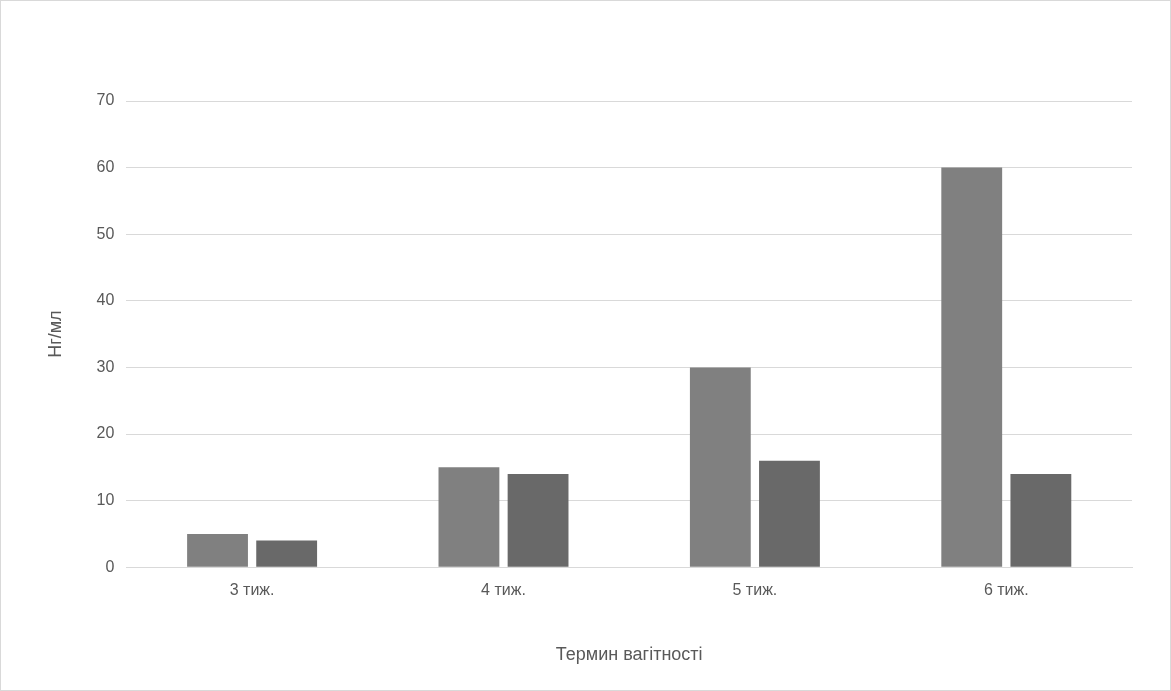 The image size is (1171, 691). I want to click on y-tick-label: 30, so click(105, 366).